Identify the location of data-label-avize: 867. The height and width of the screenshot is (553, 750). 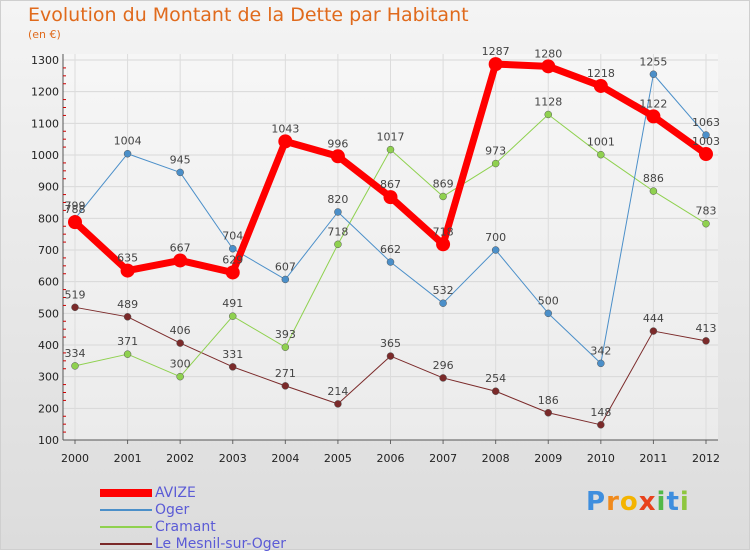
(390, 184).